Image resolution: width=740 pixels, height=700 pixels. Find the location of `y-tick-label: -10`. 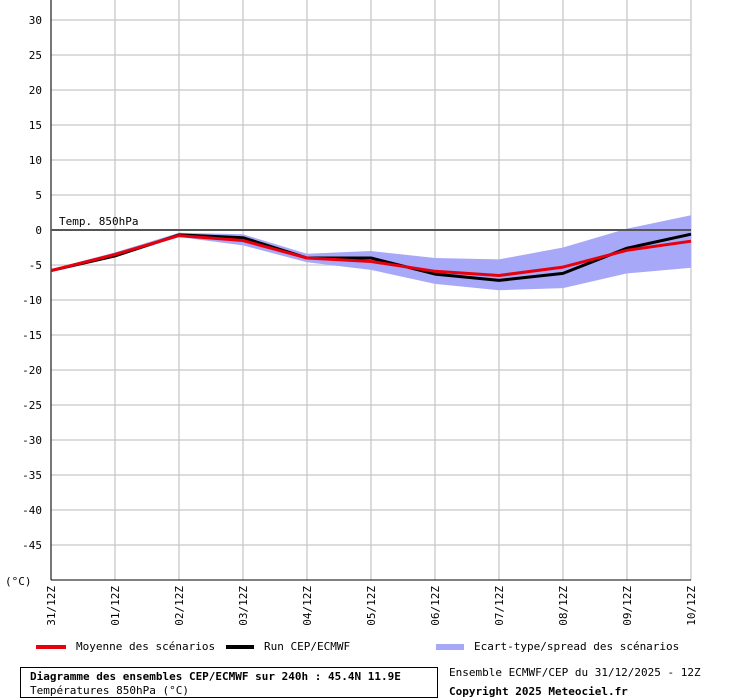

y-tick-label: -10 is located at coordinates (32, 300).